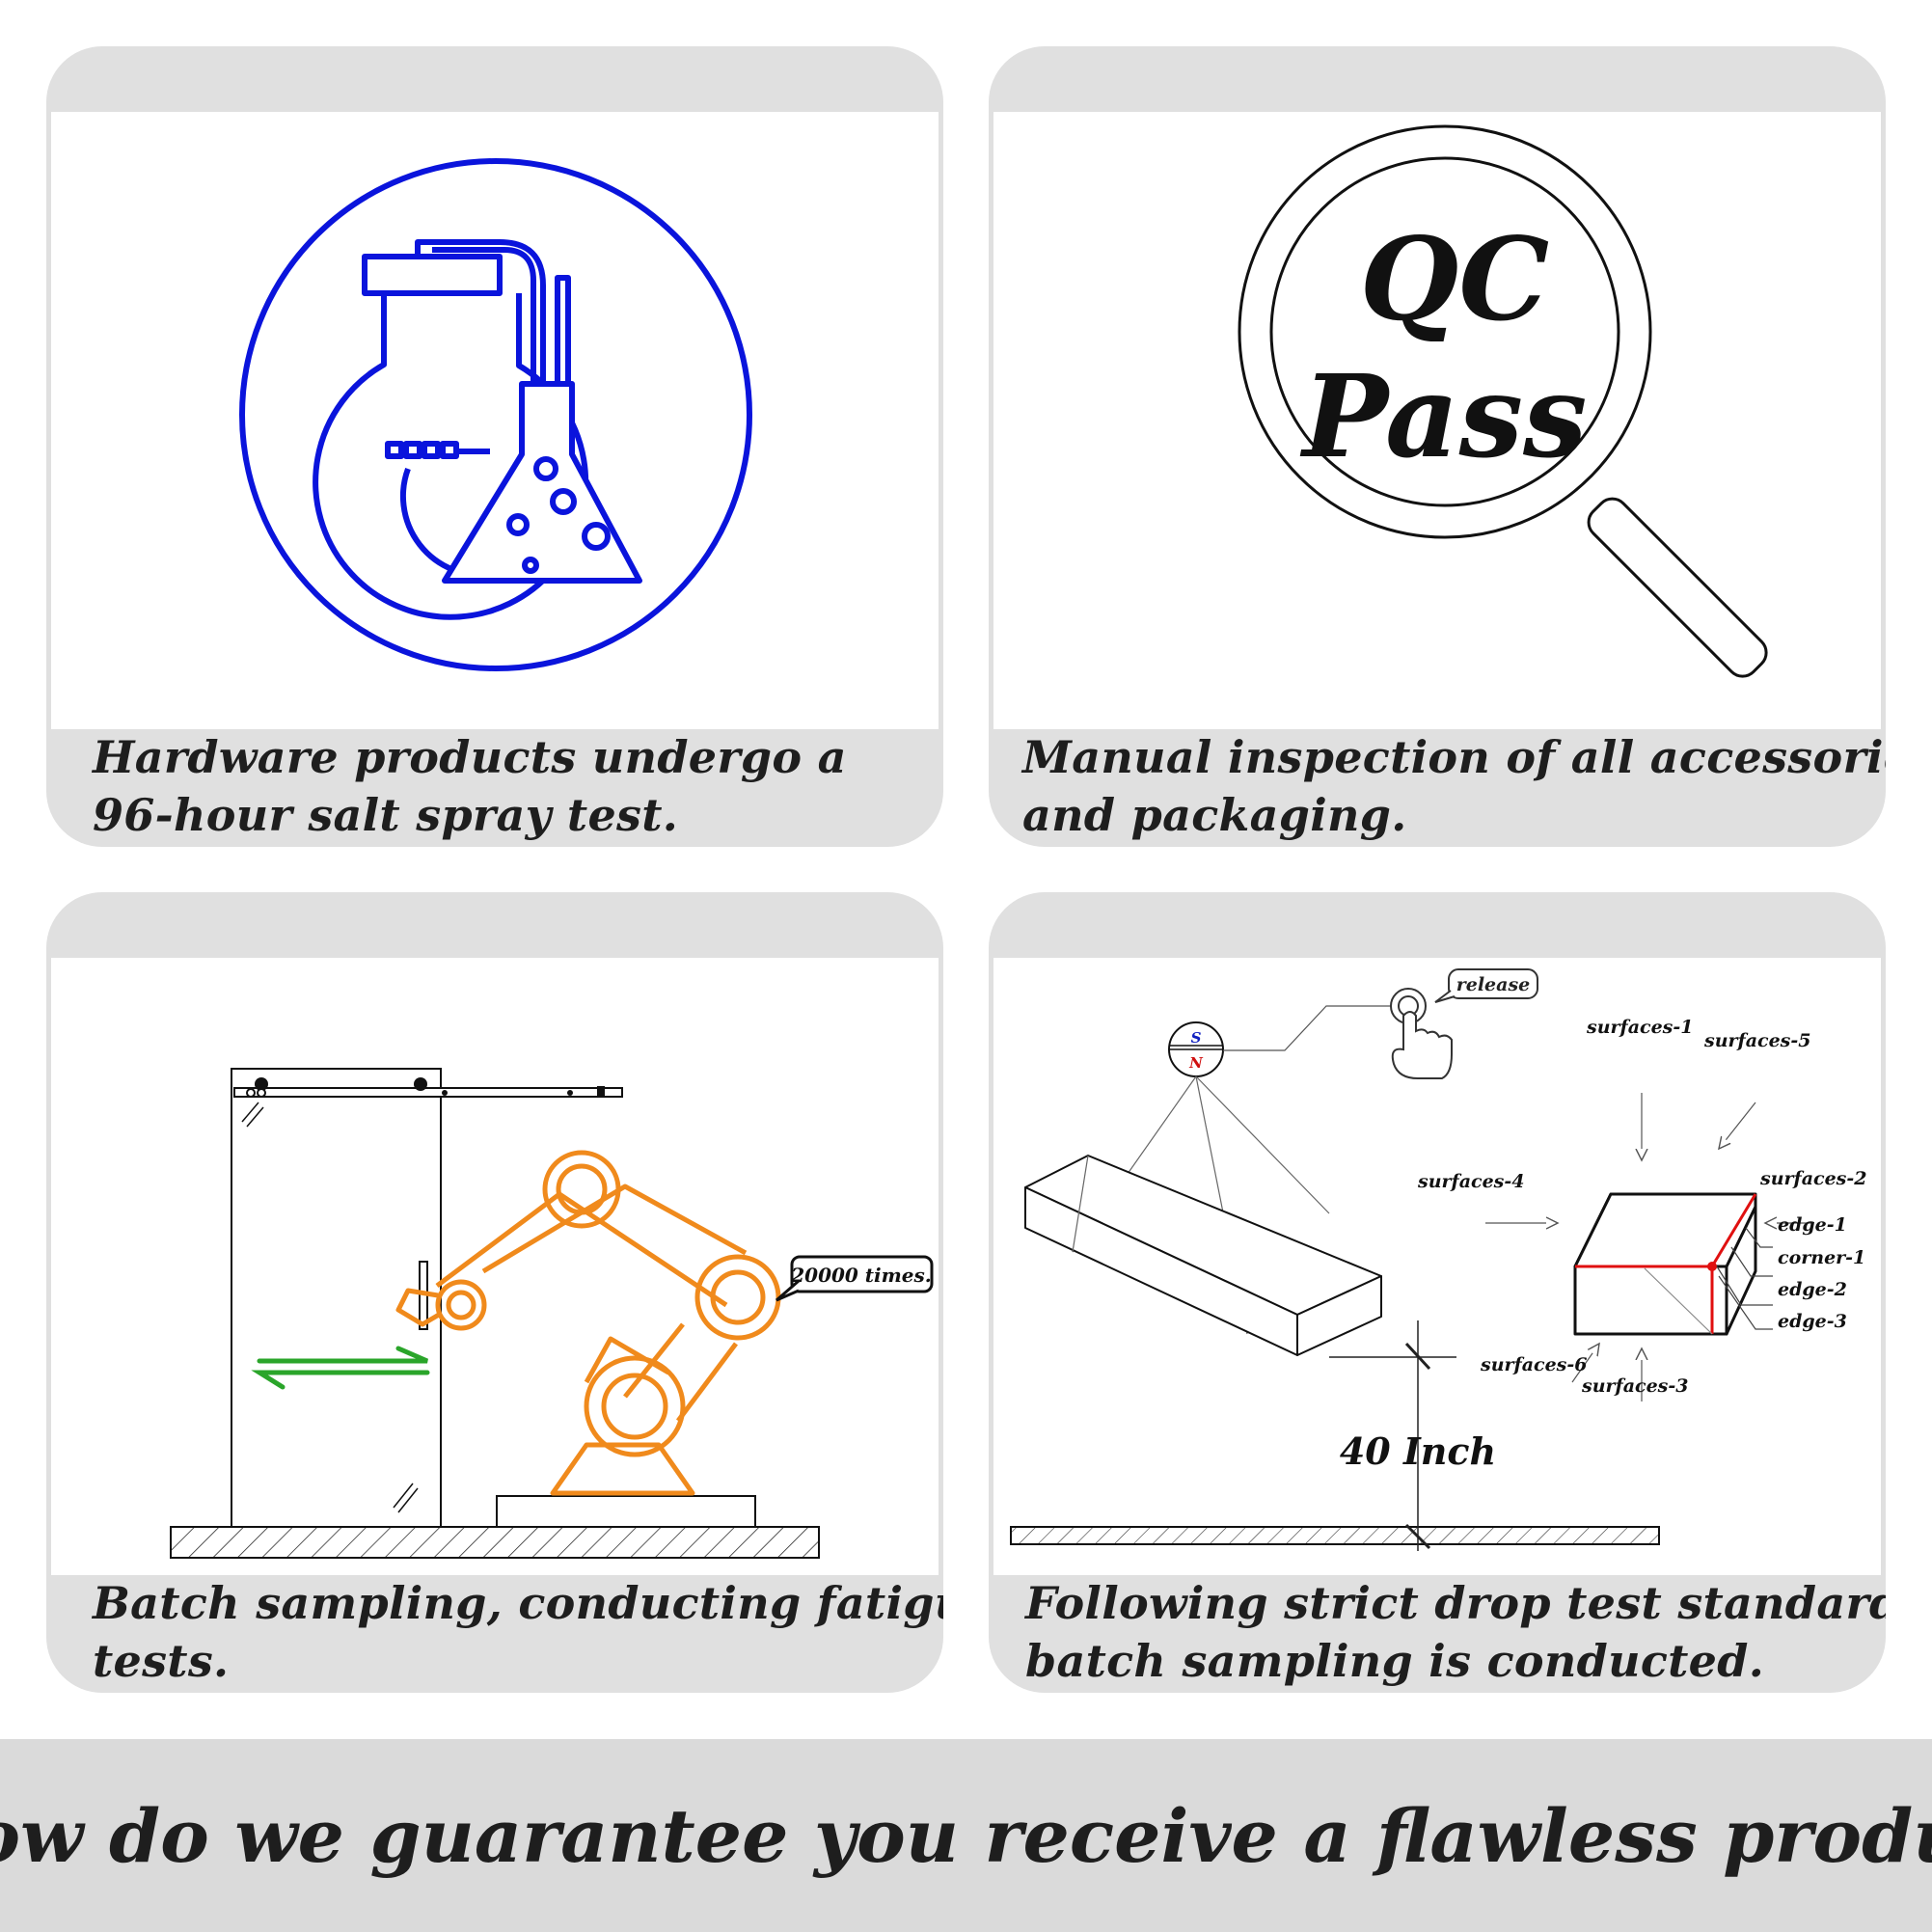 This screenshot has width=1932, height=1932. I want to click on edge-3-label: edge-3, so click(1812, 1321).